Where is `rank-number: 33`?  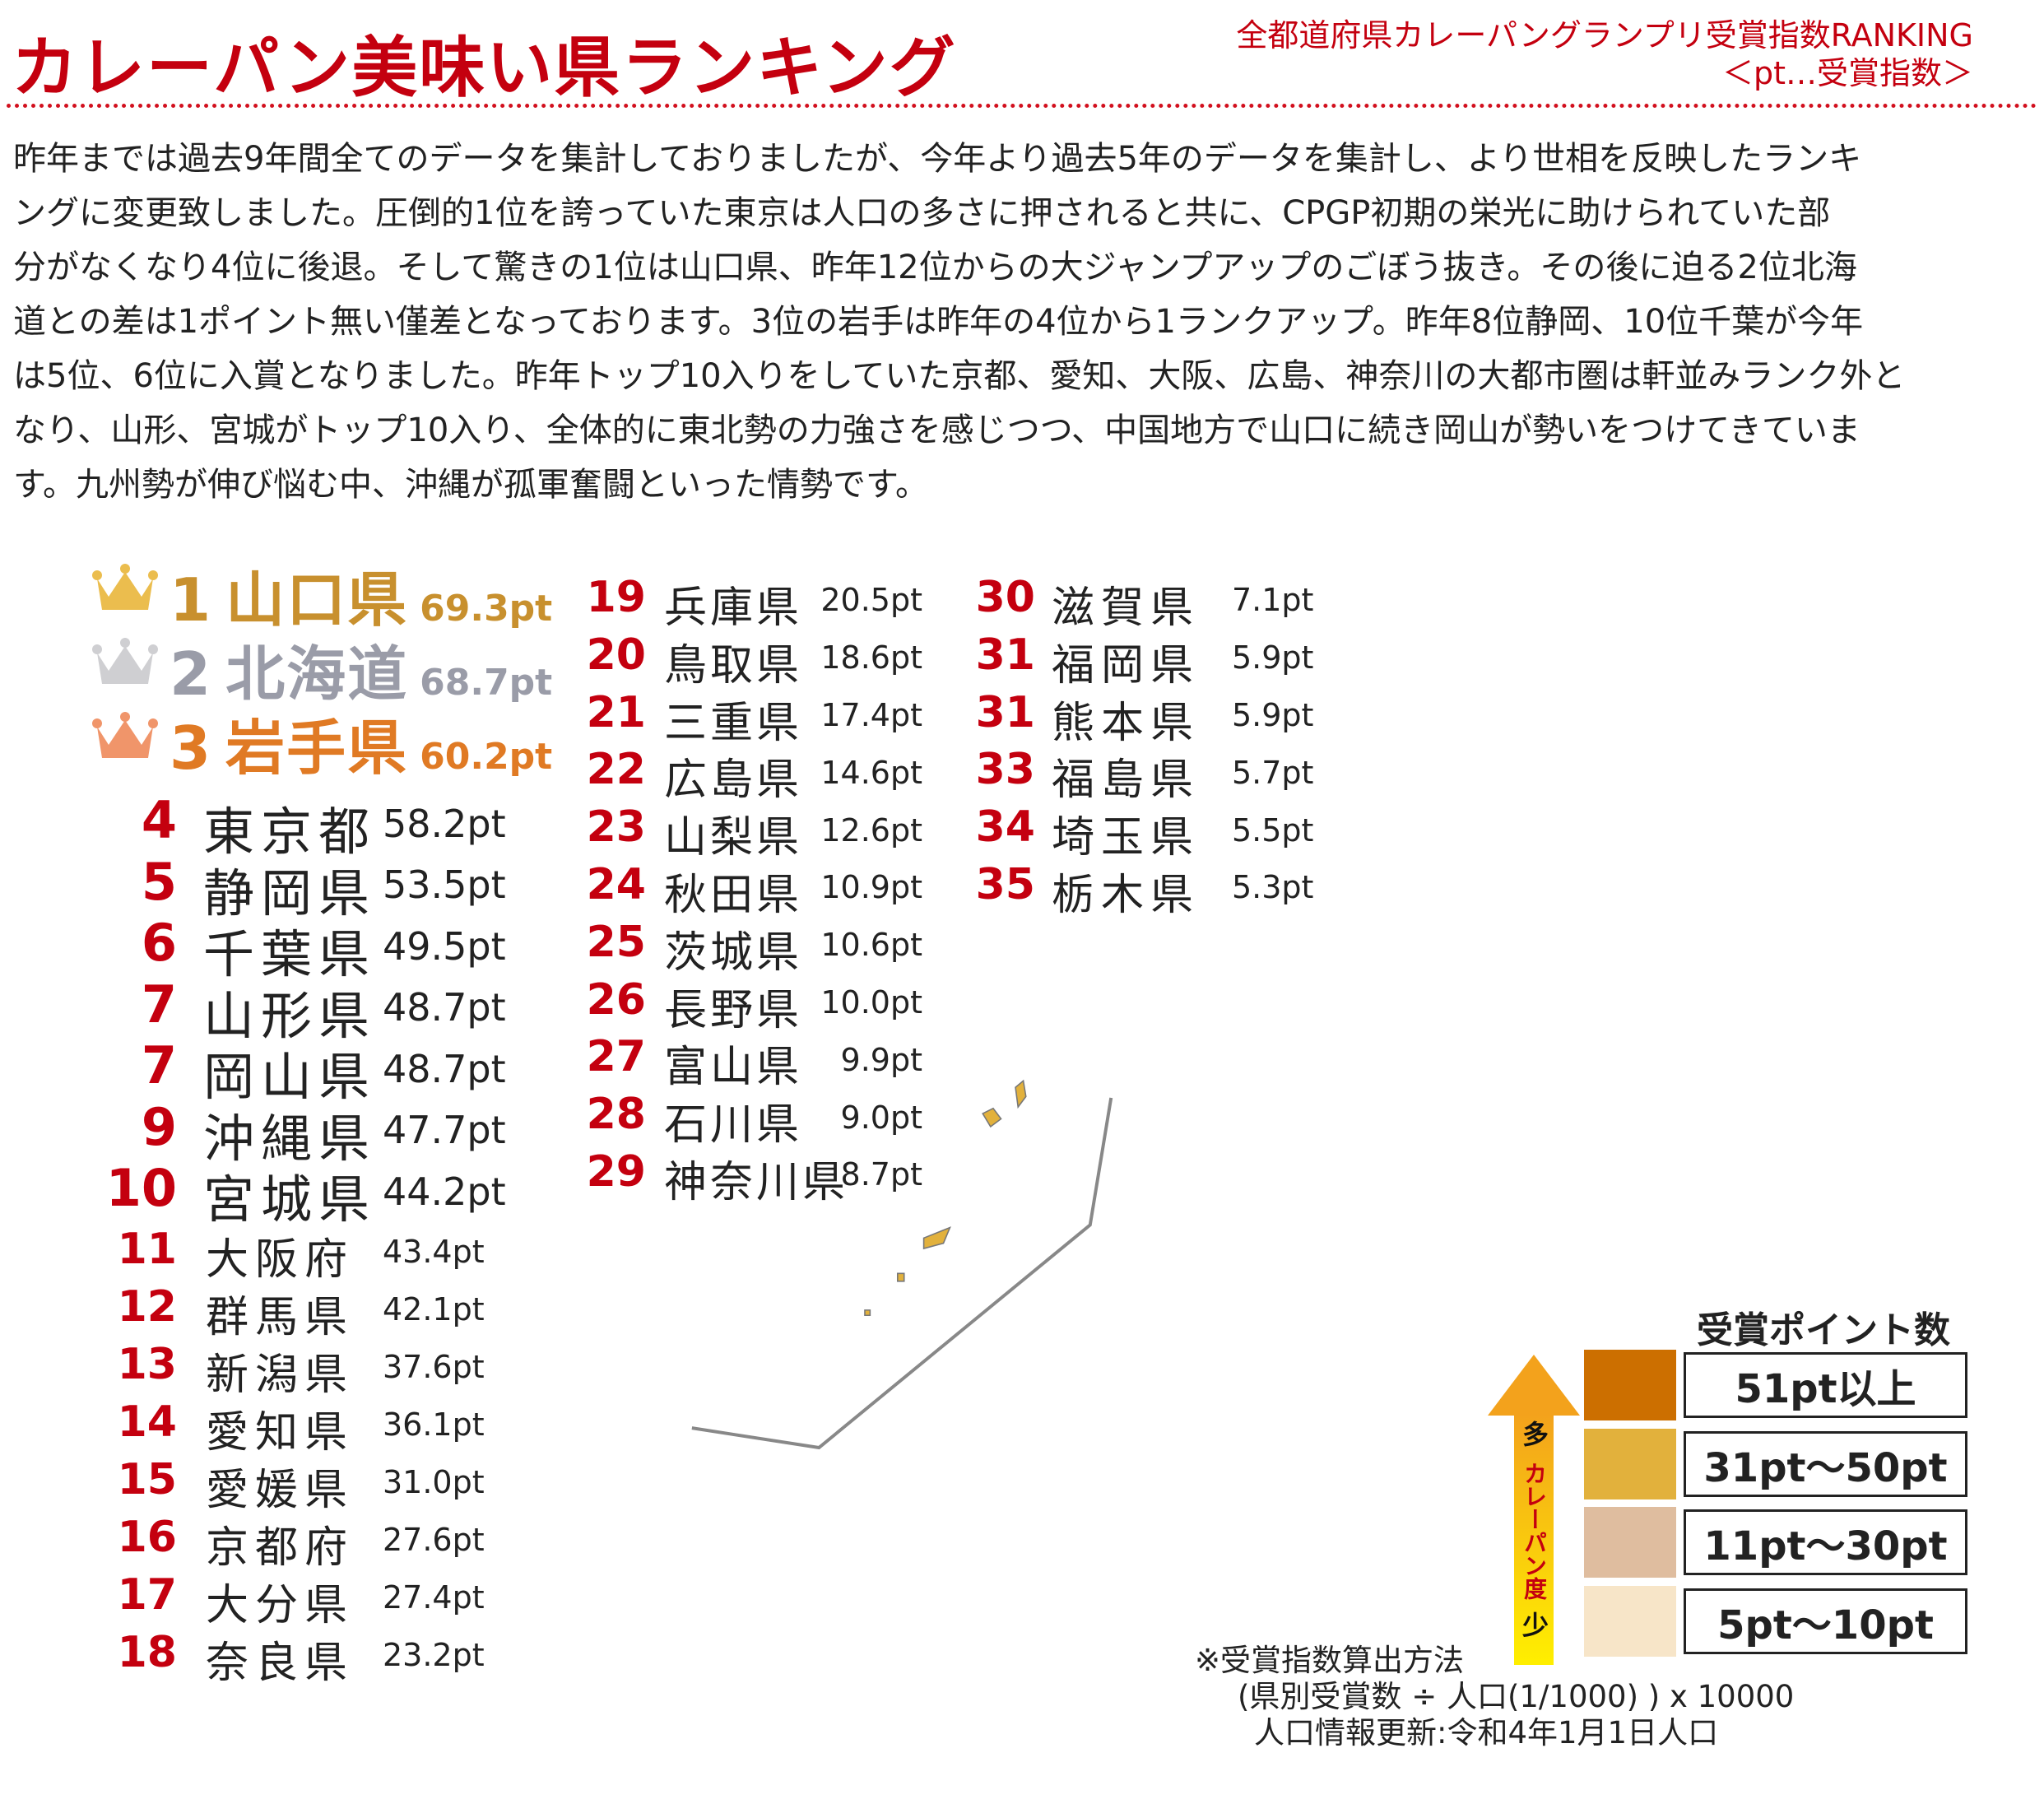 rank-number: 33 is located at coordinates (1005, 770).